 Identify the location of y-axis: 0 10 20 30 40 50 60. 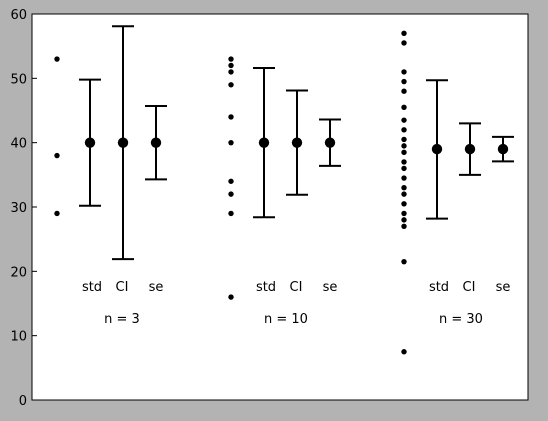
(23, 208).